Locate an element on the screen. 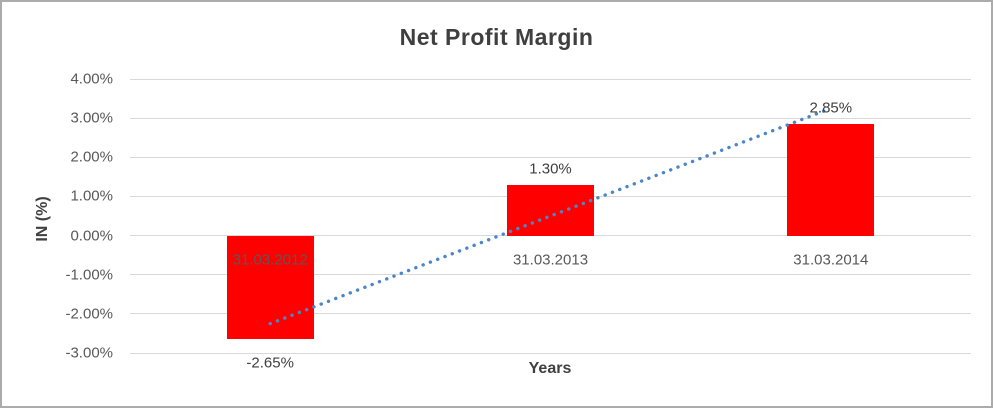 The width and height of the screenshot is (993, 408). y-axis-tick-label: -1.00% is located at coordinates (89, 275).